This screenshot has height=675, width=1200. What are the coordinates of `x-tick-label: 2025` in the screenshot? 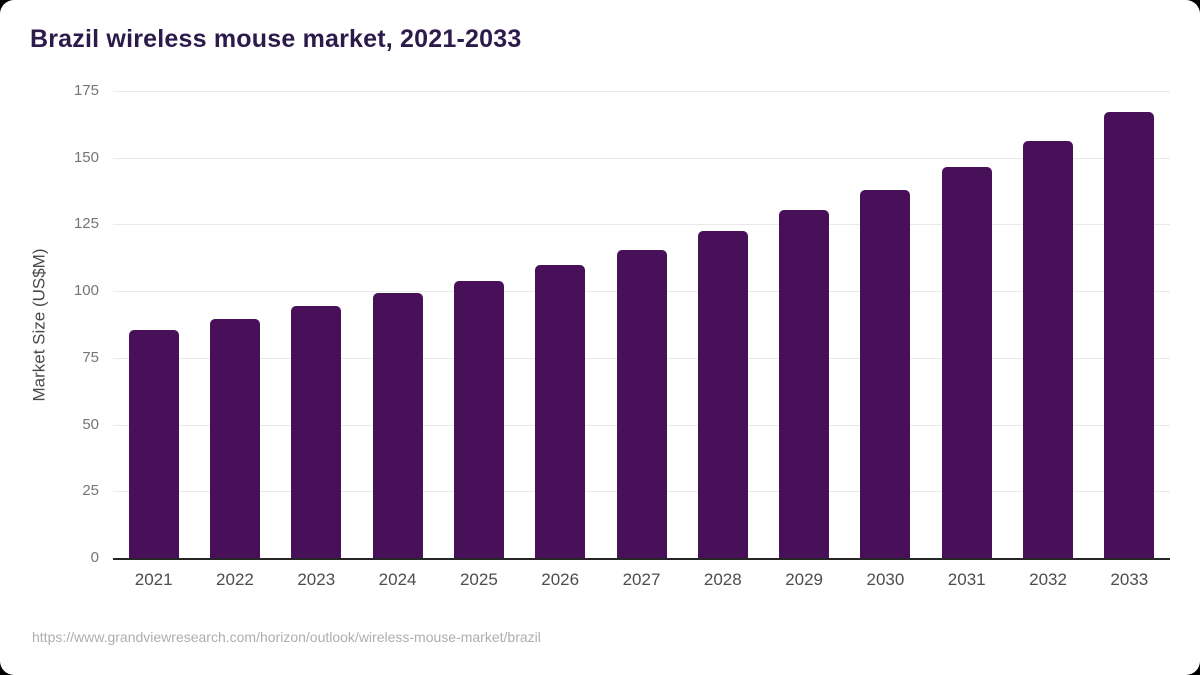 It's located at (478, 579).